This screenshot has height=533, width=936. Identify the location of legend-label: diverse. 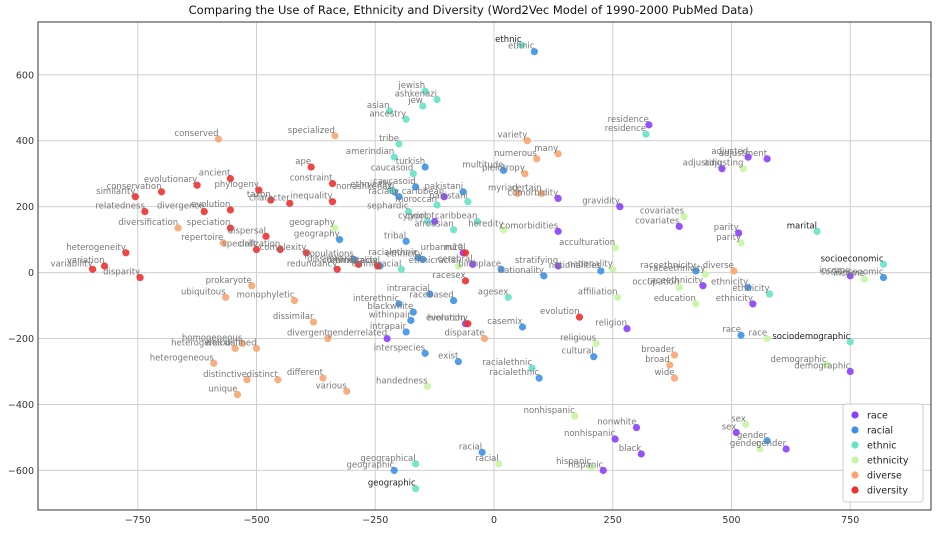
(884, 476).